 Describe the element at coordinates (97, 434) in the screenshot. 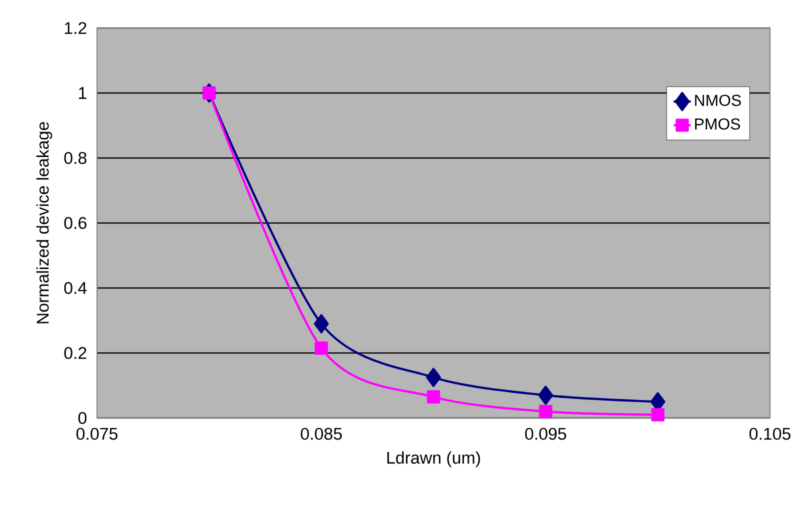

I see `x-tick-label: 0.075` at that location.